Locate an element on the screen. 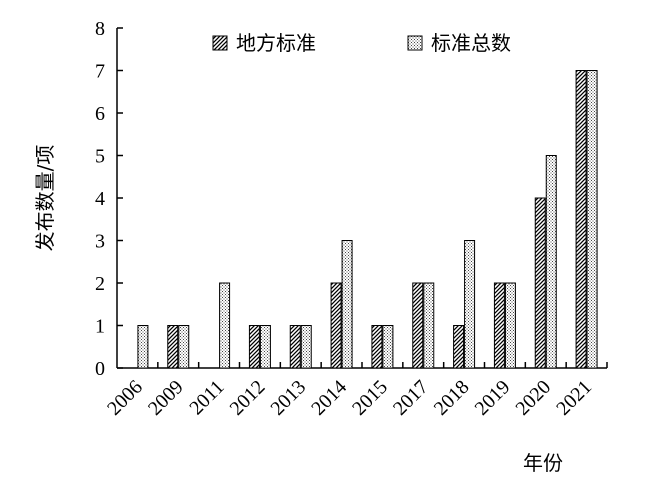 The height and width of the screenshot is (481, 645). x-tick-label: 2006 is located at coordinates (125, 398).